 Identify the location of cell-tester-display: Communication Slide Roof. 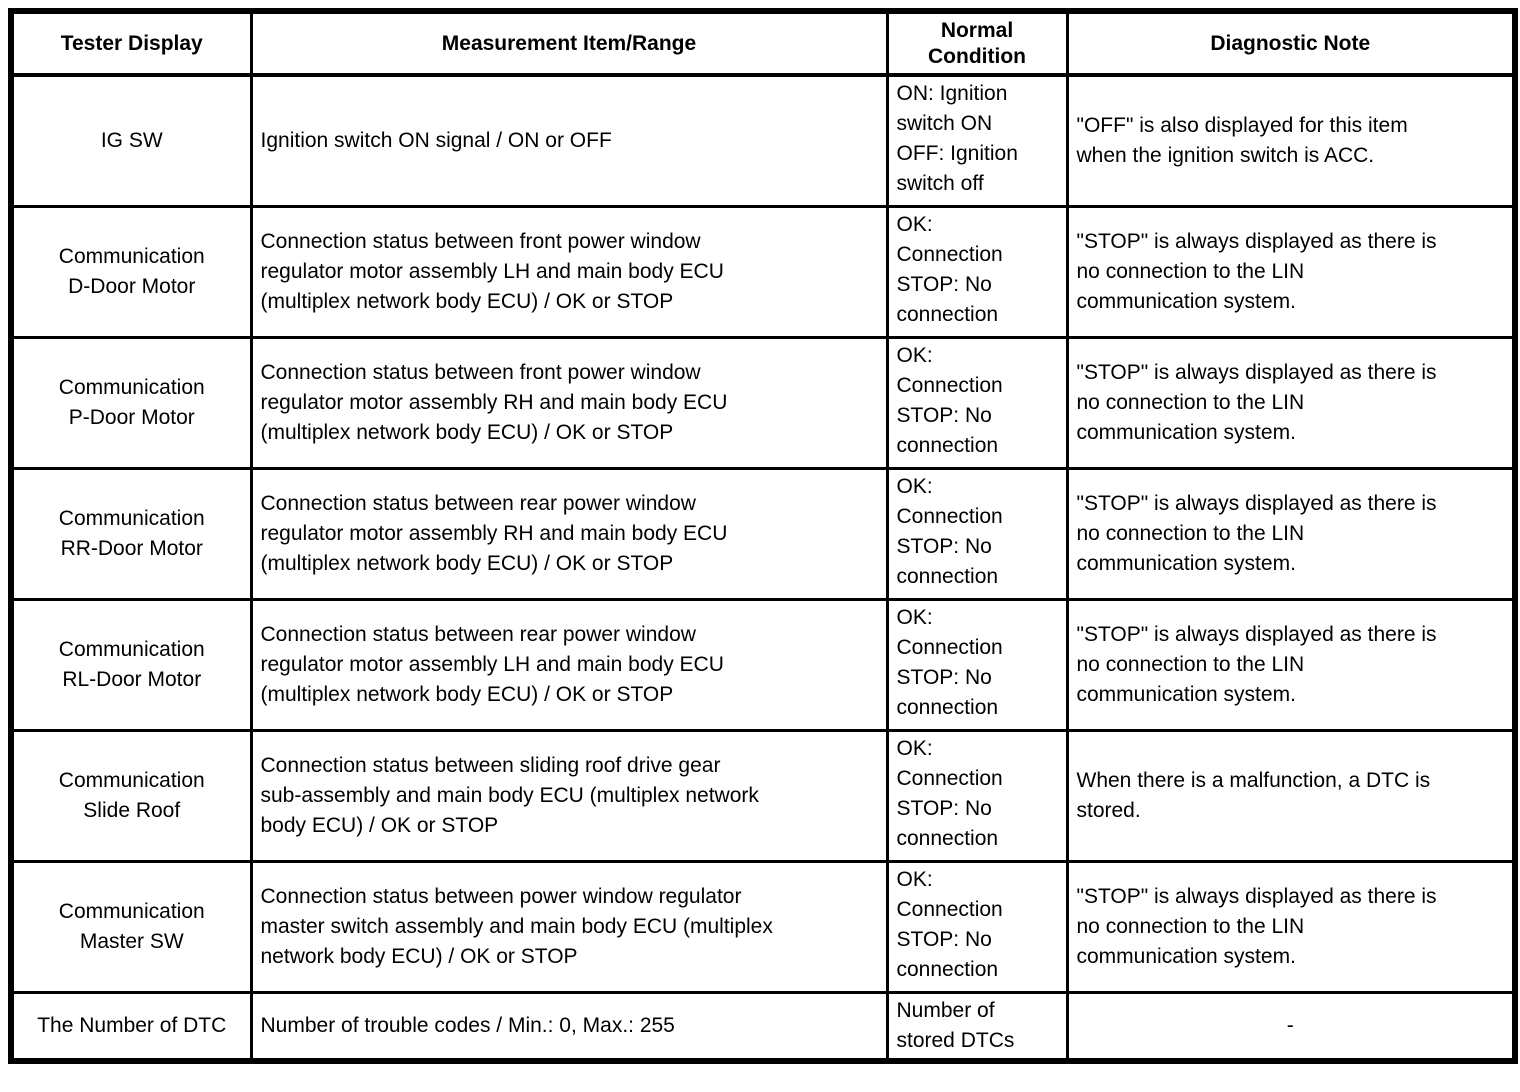
(131, 795).